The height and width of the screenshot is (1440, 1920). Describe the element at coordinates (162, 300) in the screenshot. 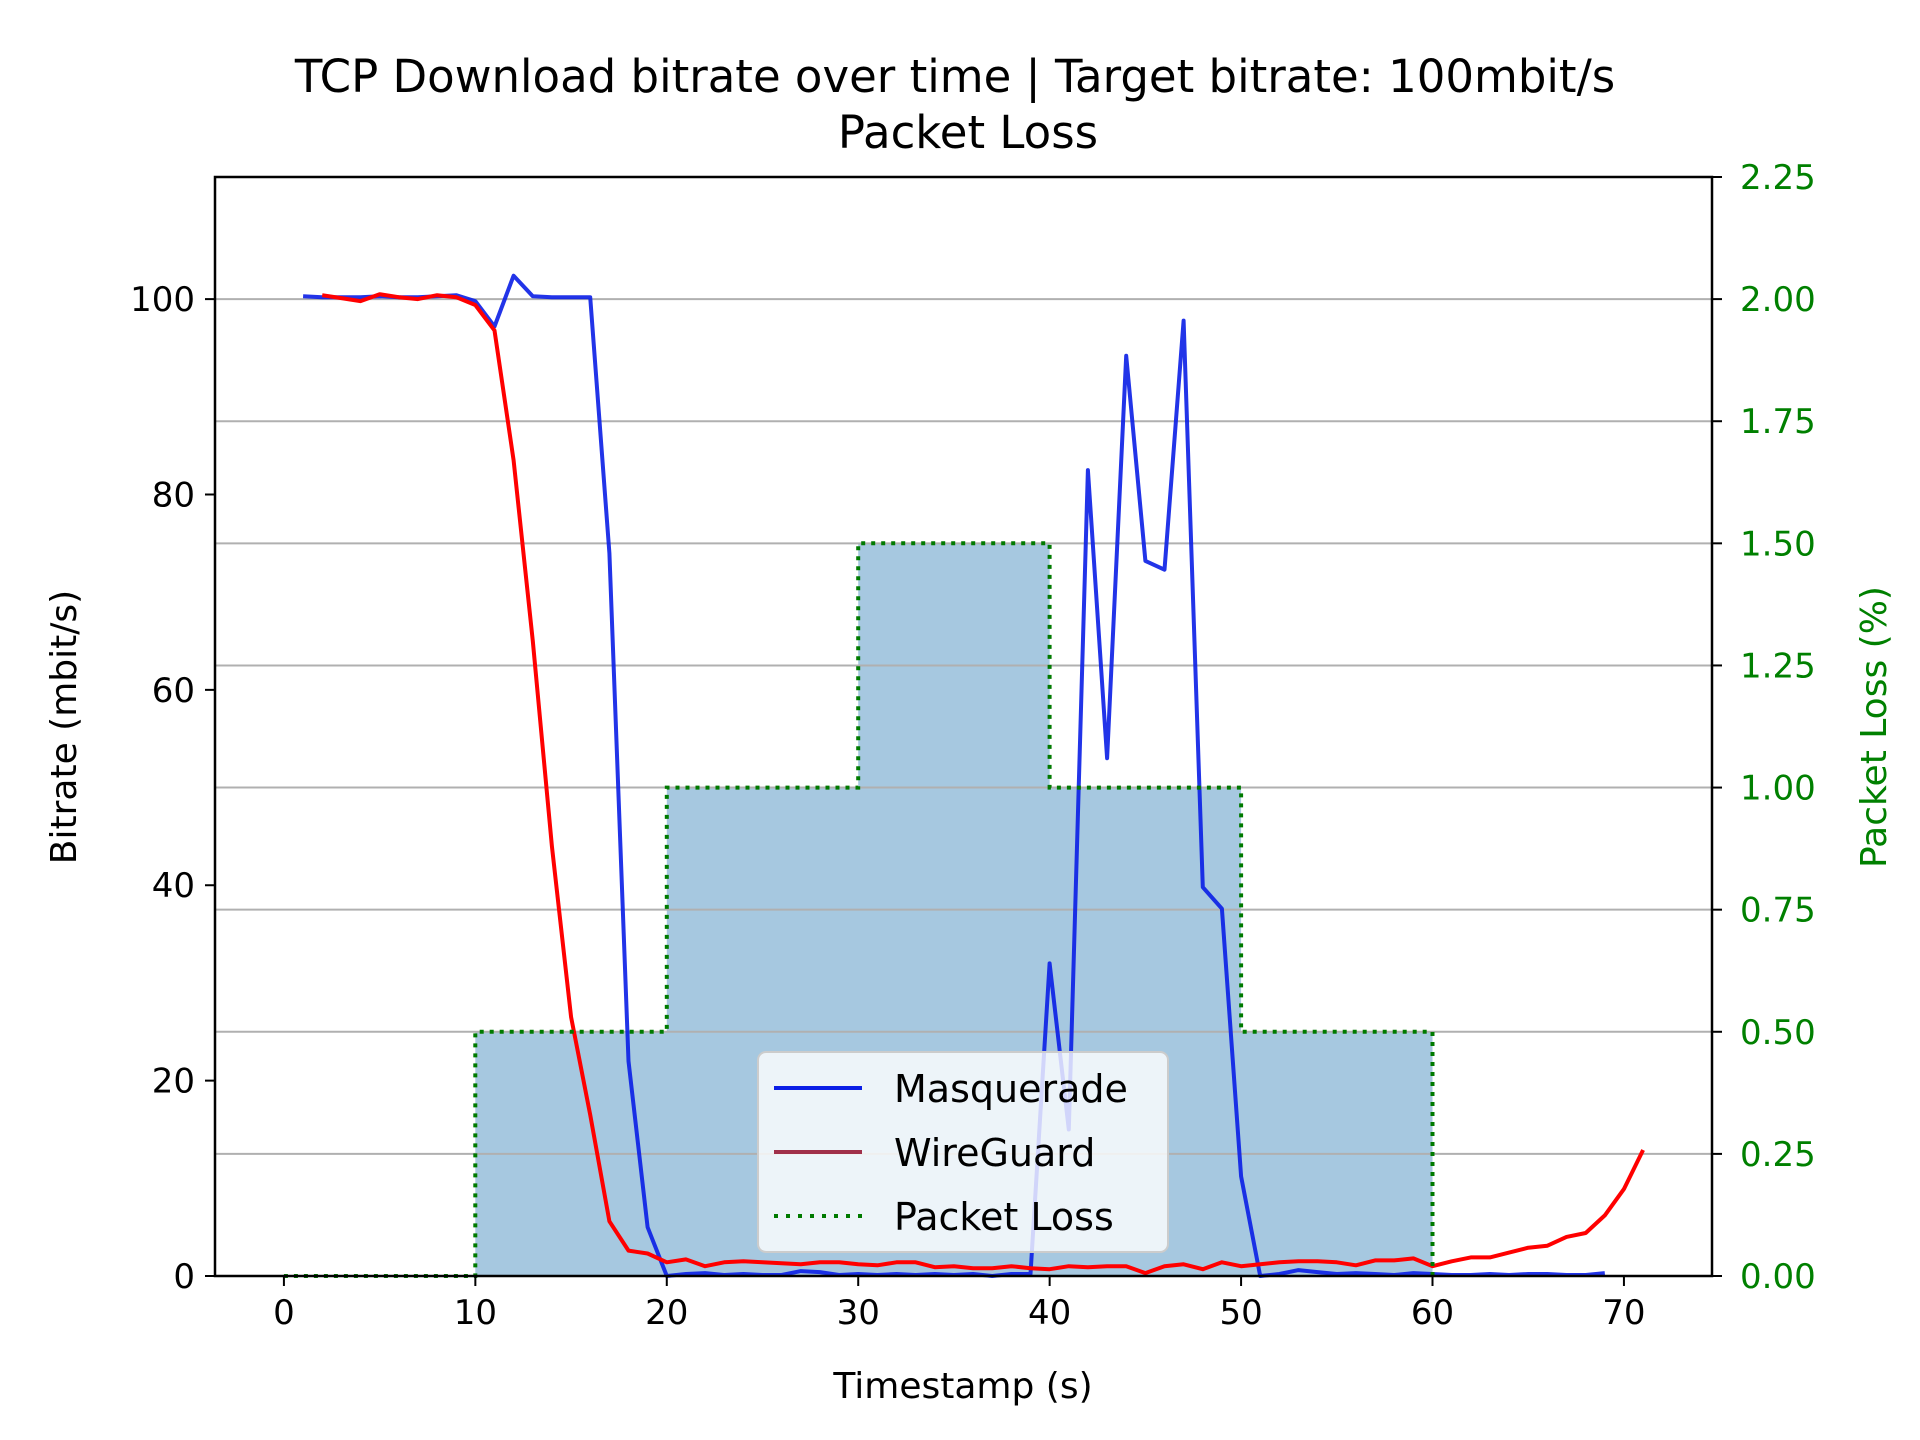

I see `y-tick-label-100: 100` at that location.